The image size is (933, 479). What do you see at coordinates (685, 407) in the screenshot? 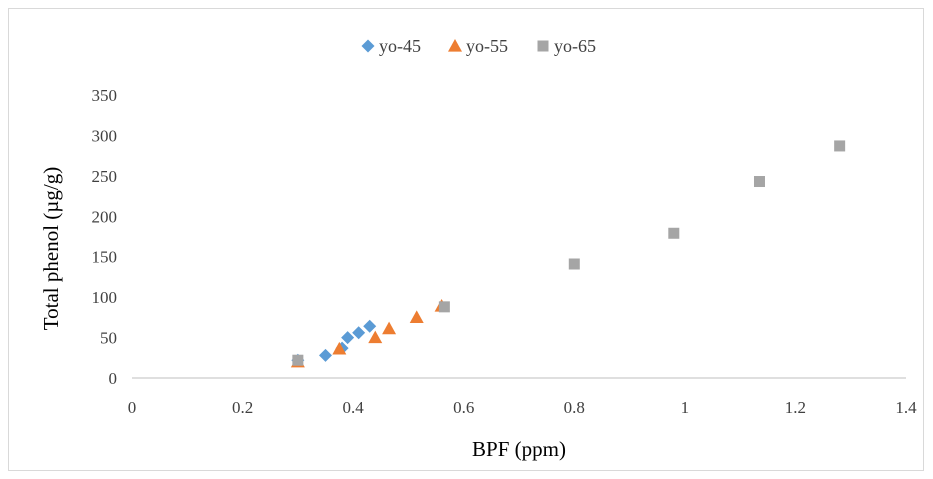
I see `x-tick-label: 1` at bounding box center [685, 407].